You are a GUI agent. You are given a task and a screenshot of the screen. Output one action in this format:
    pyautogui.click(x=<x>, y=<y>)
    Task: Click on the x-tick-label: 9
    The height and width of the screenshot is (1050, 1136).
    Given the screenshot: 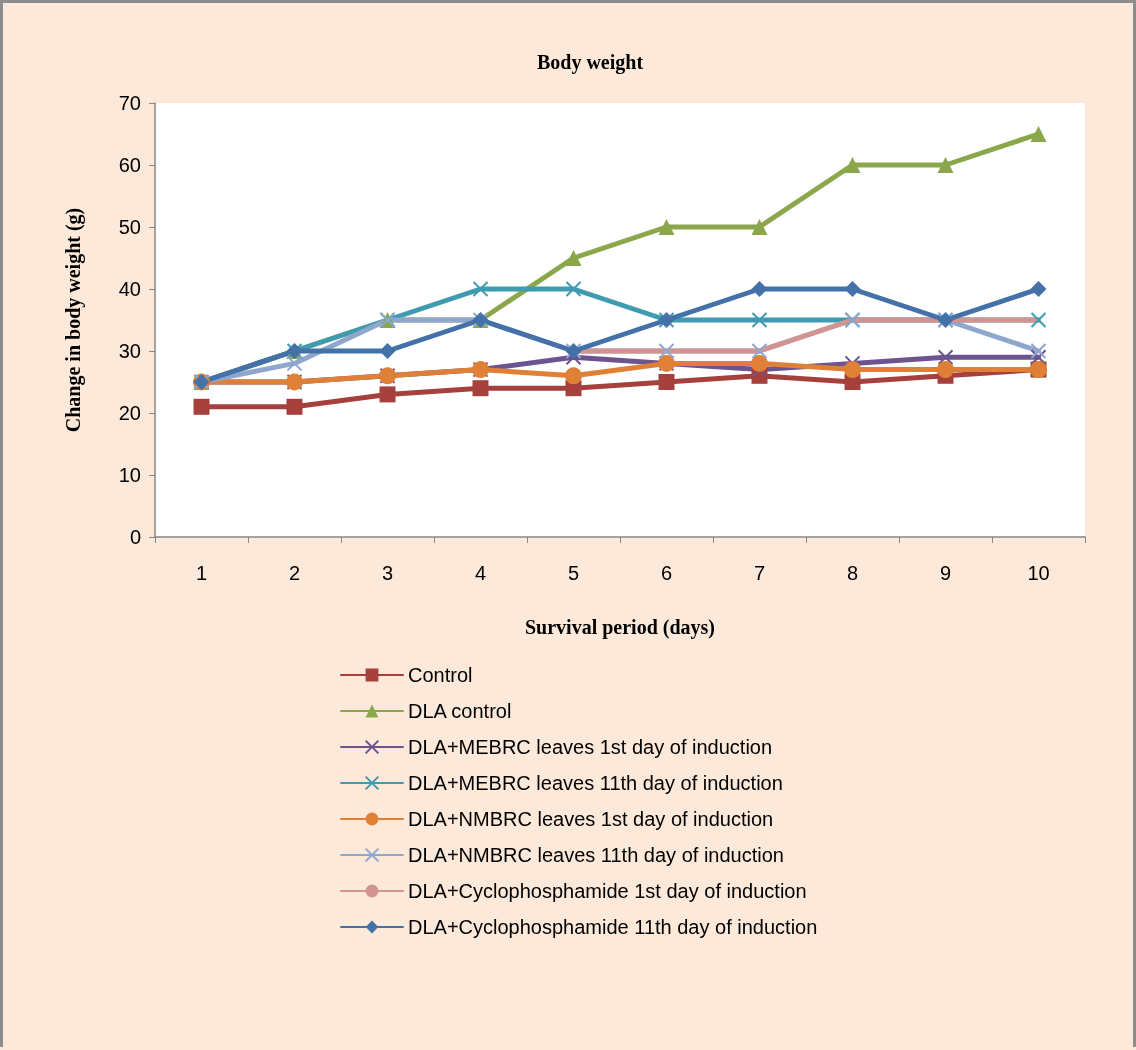 What is the action you would take?
    pyautogui.click(x=945, y=573)
    